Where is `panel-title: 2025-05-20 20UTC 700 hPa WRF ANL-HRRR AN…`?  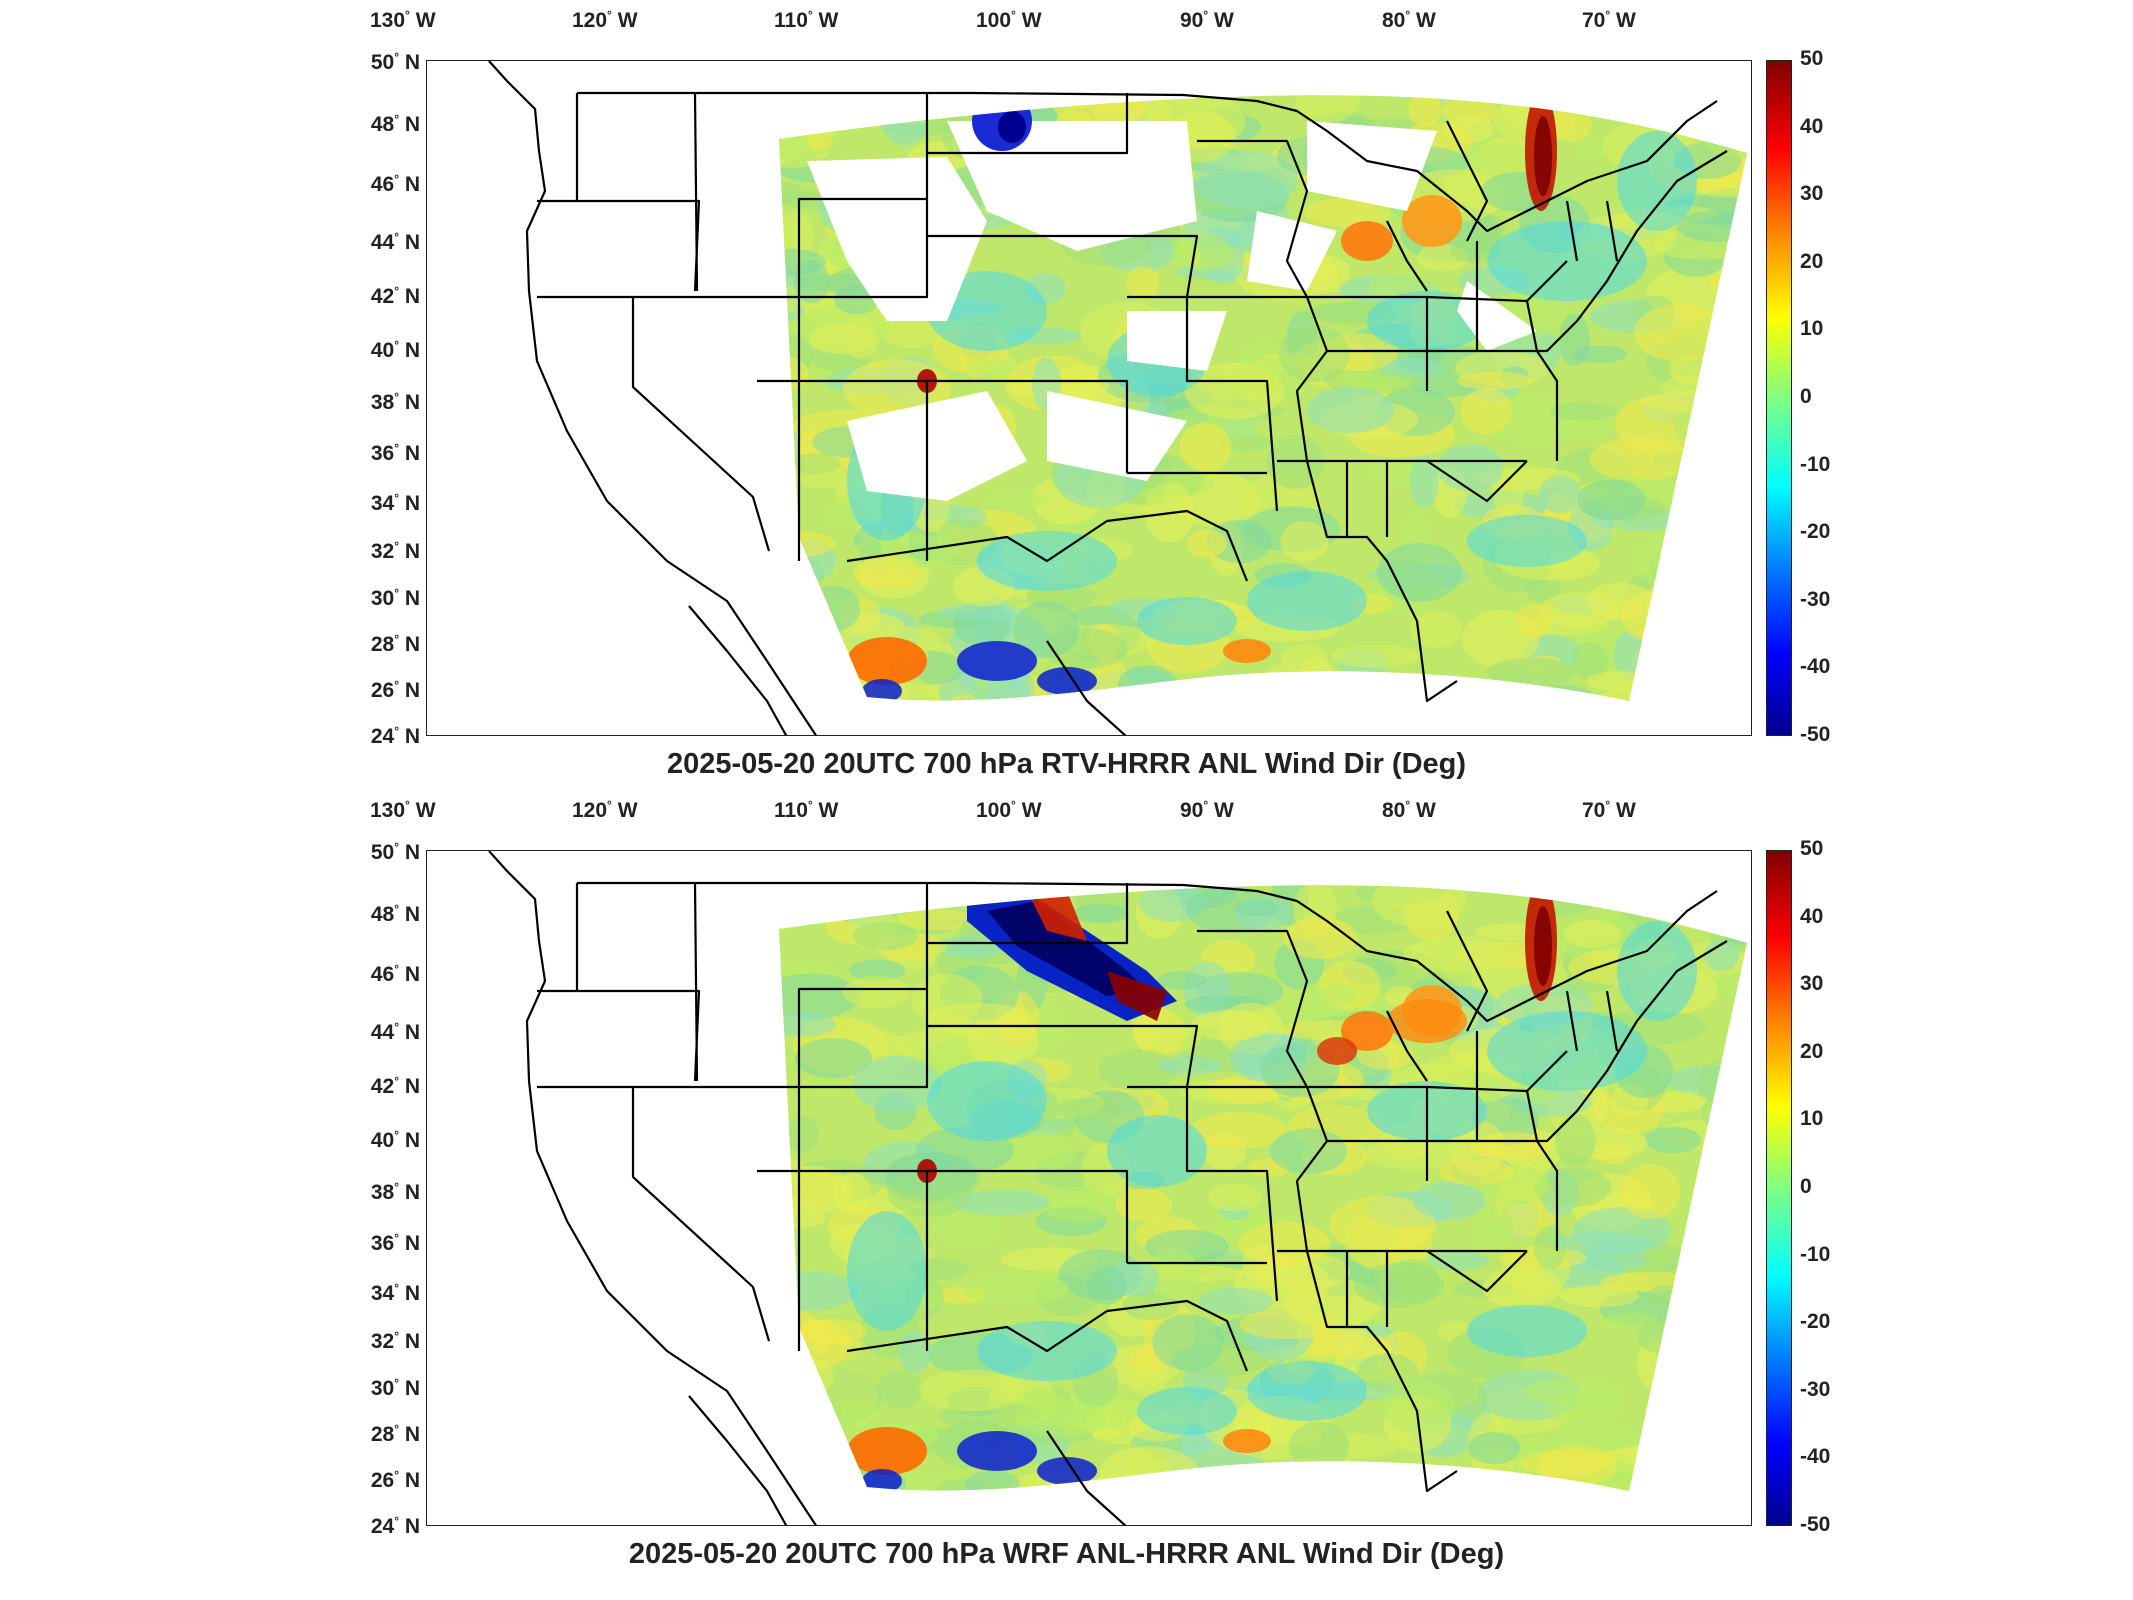 panel-title: 2025-05-20 20UTC 700 hPa WRF ANL-HRRR AN… is located at coordinates (1066, 1554).